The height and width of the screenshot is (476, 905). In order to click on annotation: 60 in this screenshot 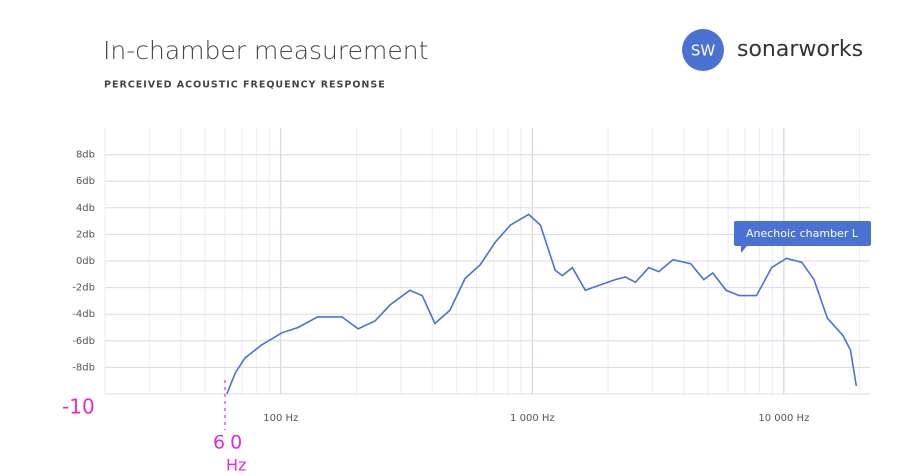, I will do `click(230, 443)`.